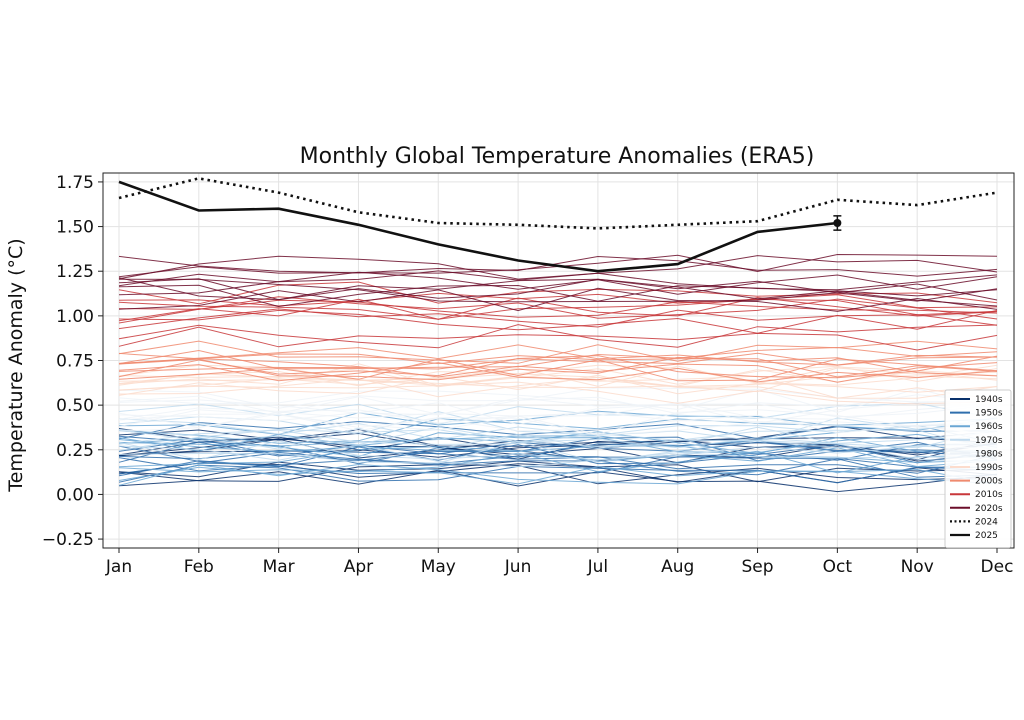  I want to click on legend-label: 1990s, so click(989, 468).